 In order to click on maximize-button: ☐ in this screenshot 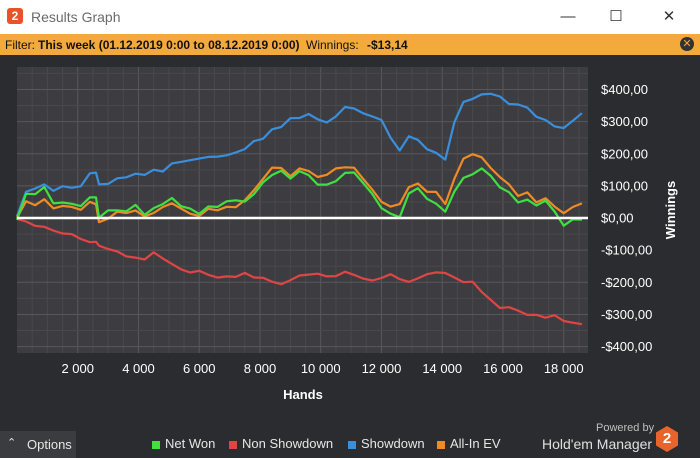, I will do `click(616, 16)`.